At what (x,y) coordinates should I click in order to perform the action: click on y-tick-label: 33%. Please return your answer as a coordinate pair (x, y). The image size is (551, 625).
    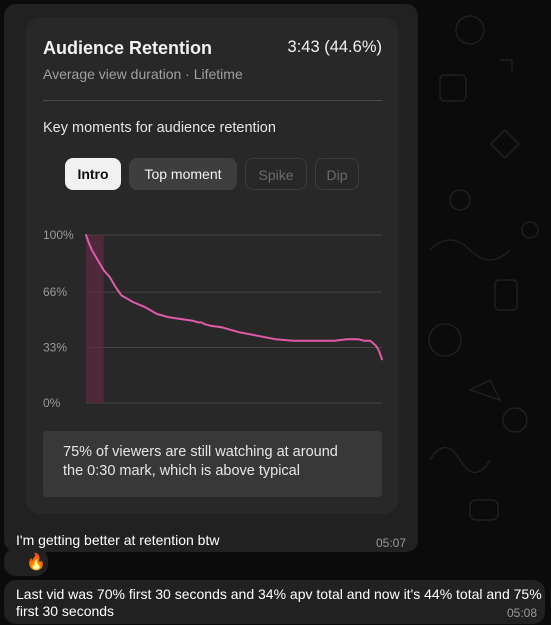
    Looking at the image, I should click on (55, 348).